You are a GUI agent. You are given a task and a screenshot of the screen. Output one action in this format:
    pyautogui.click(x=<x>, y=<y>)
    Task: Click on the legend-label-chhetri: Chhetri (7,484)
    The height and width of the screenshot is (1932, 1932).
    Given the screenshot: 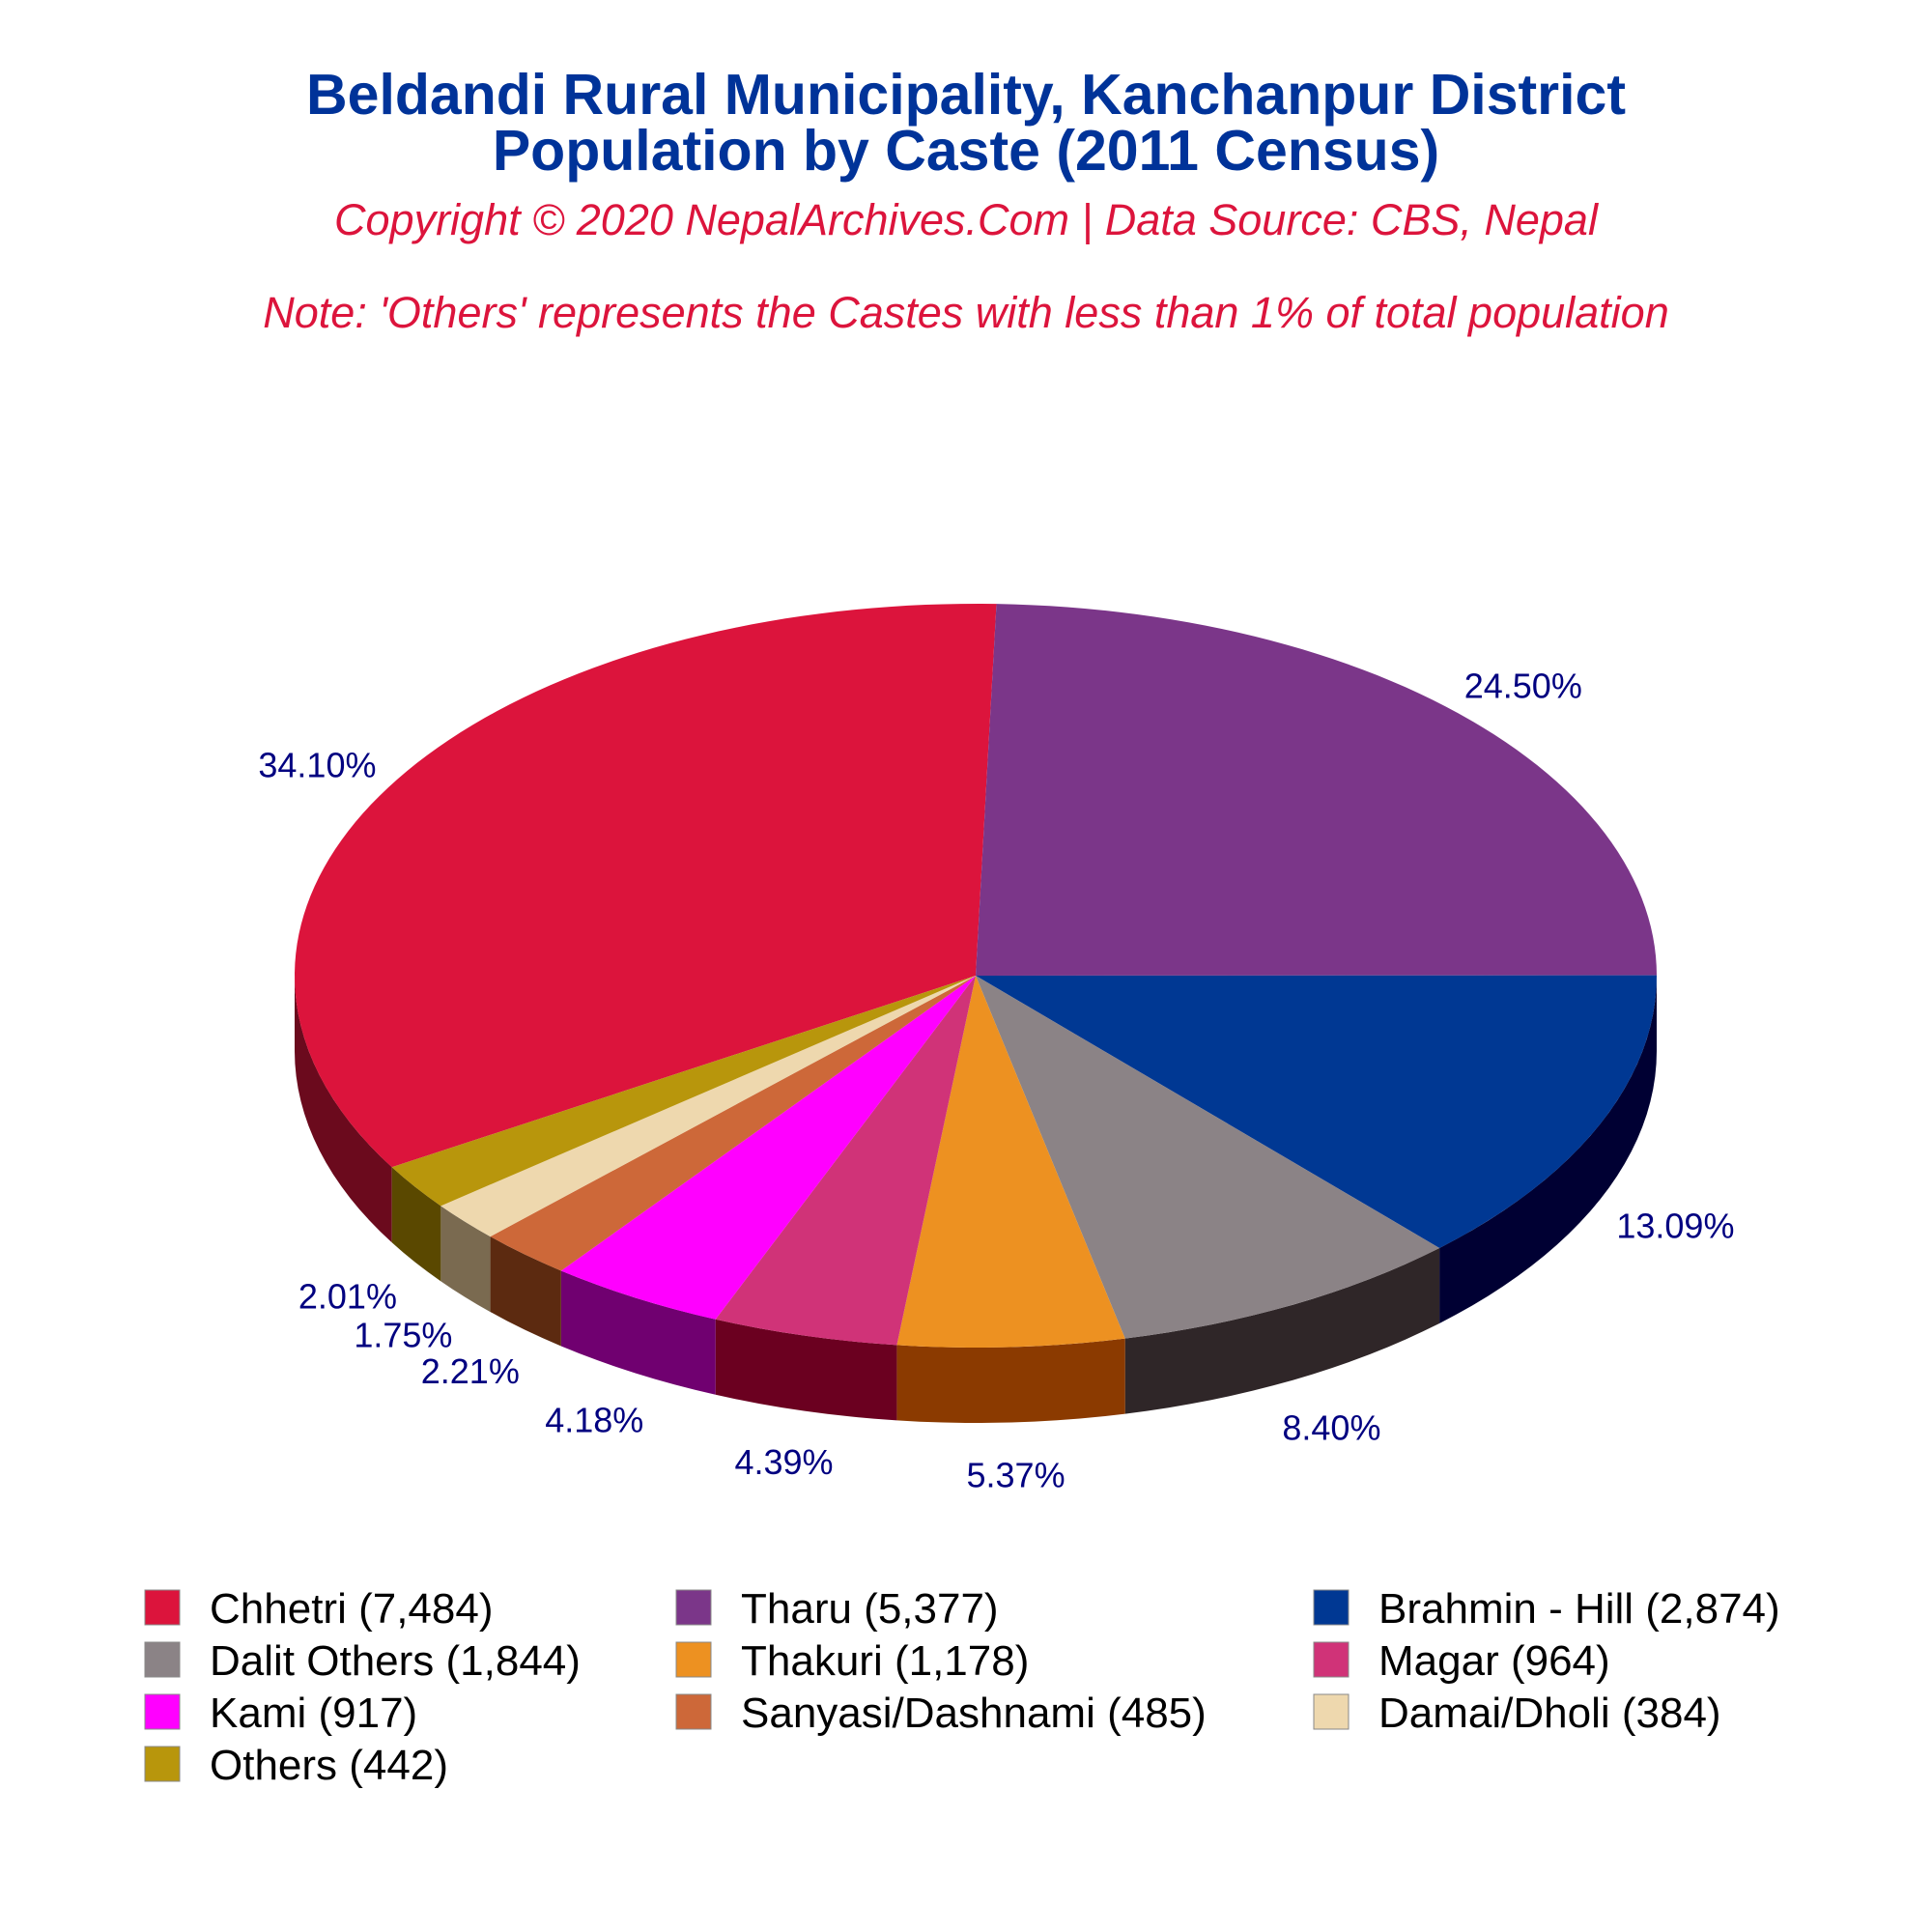 What is the action you would take?
    pyautogui.click(x=351, y=1609)
    